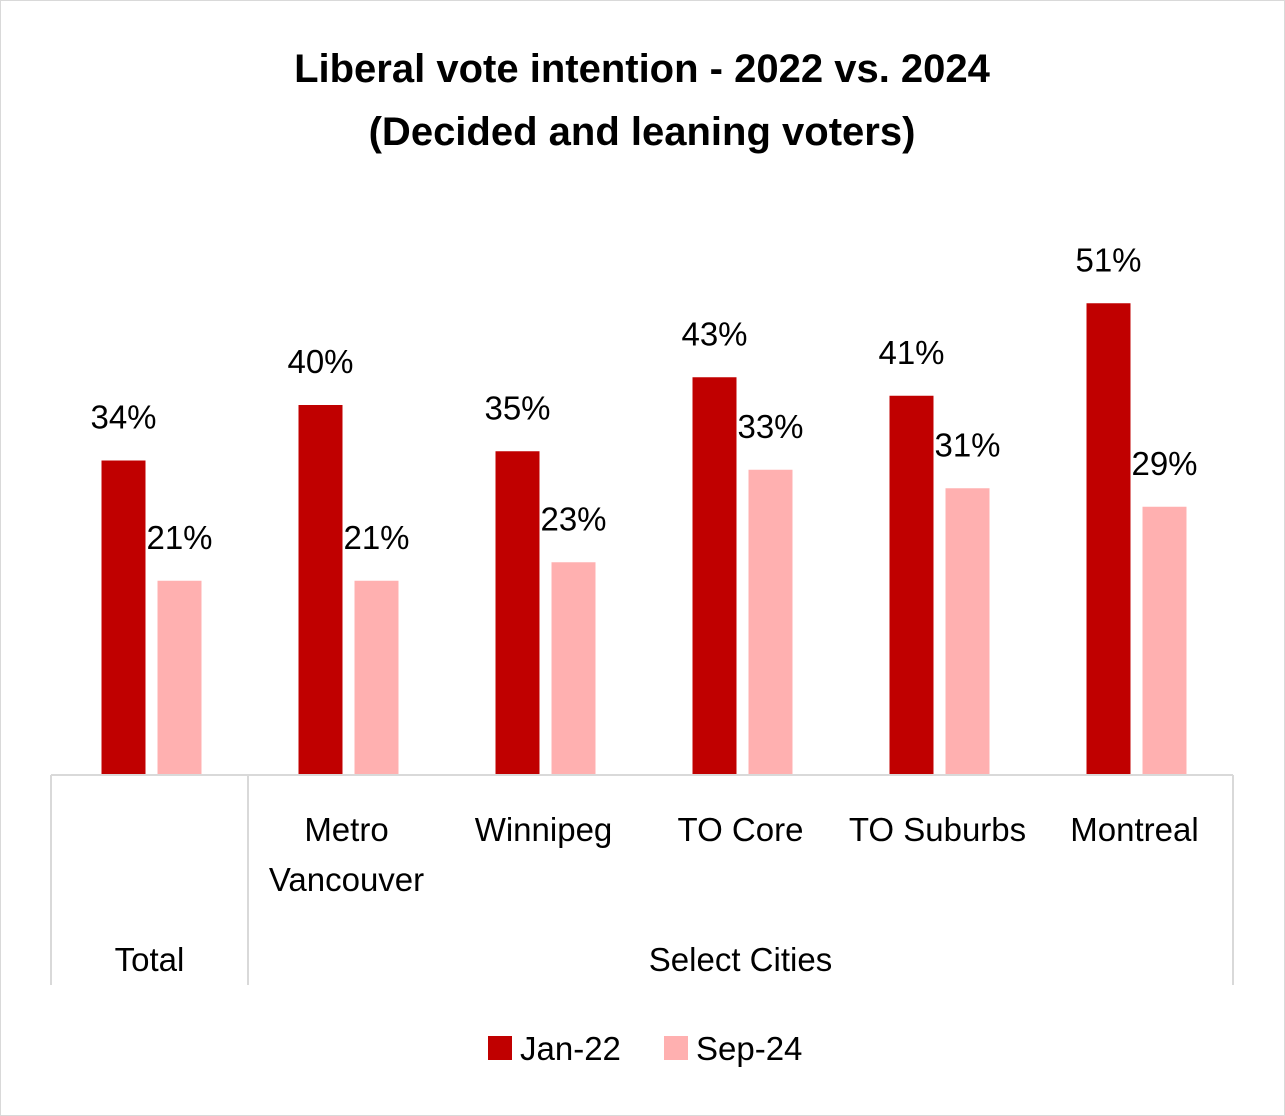  What do you see at coordinates (642, 69) in the screenshot?
I see `chart-title: Liberal vote intention - 2022 vs. 2024` at bounding box center [642, 69].